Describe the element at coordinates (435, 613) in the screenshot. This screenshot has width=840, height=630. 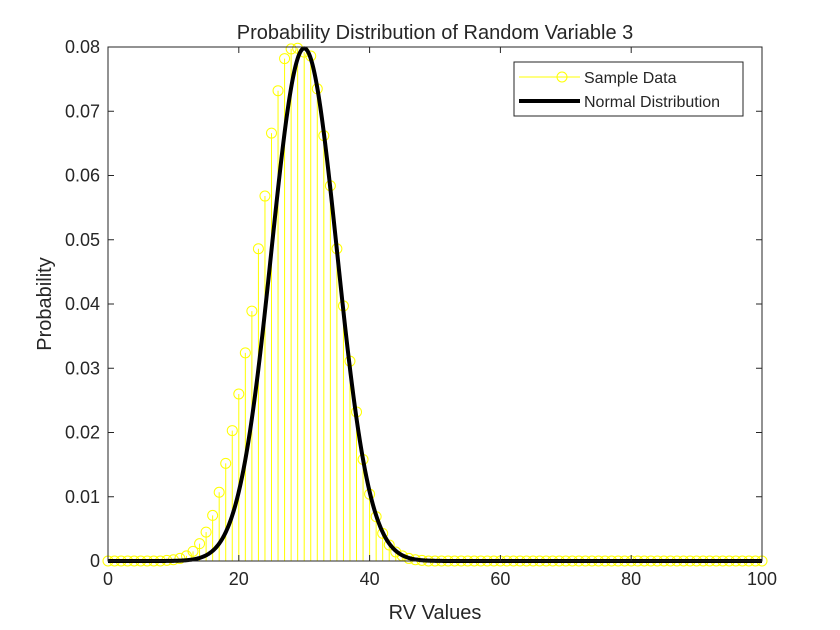
I see `x-axis-label: RV Values` at that location.